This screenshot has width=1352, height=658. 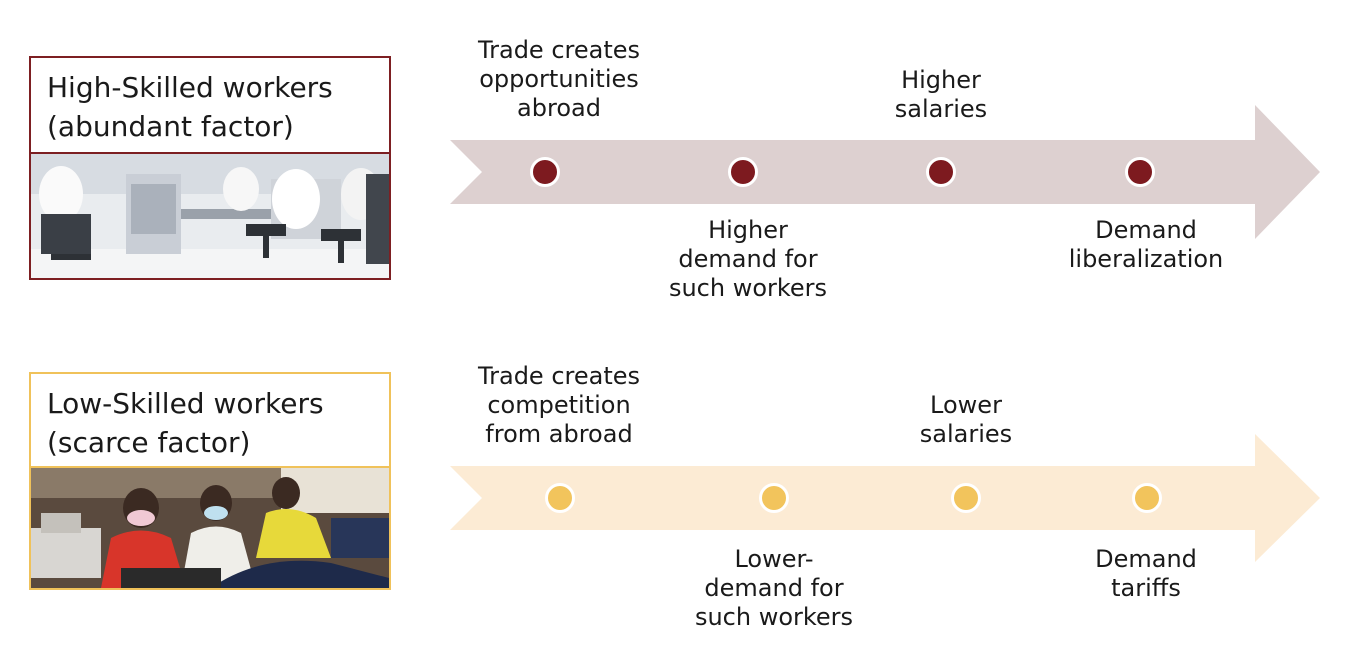 What do you see at coordinates (885, 498) in the screenshot?
I see `low-skilled-process-arrow` at bounding box center [885, 498].